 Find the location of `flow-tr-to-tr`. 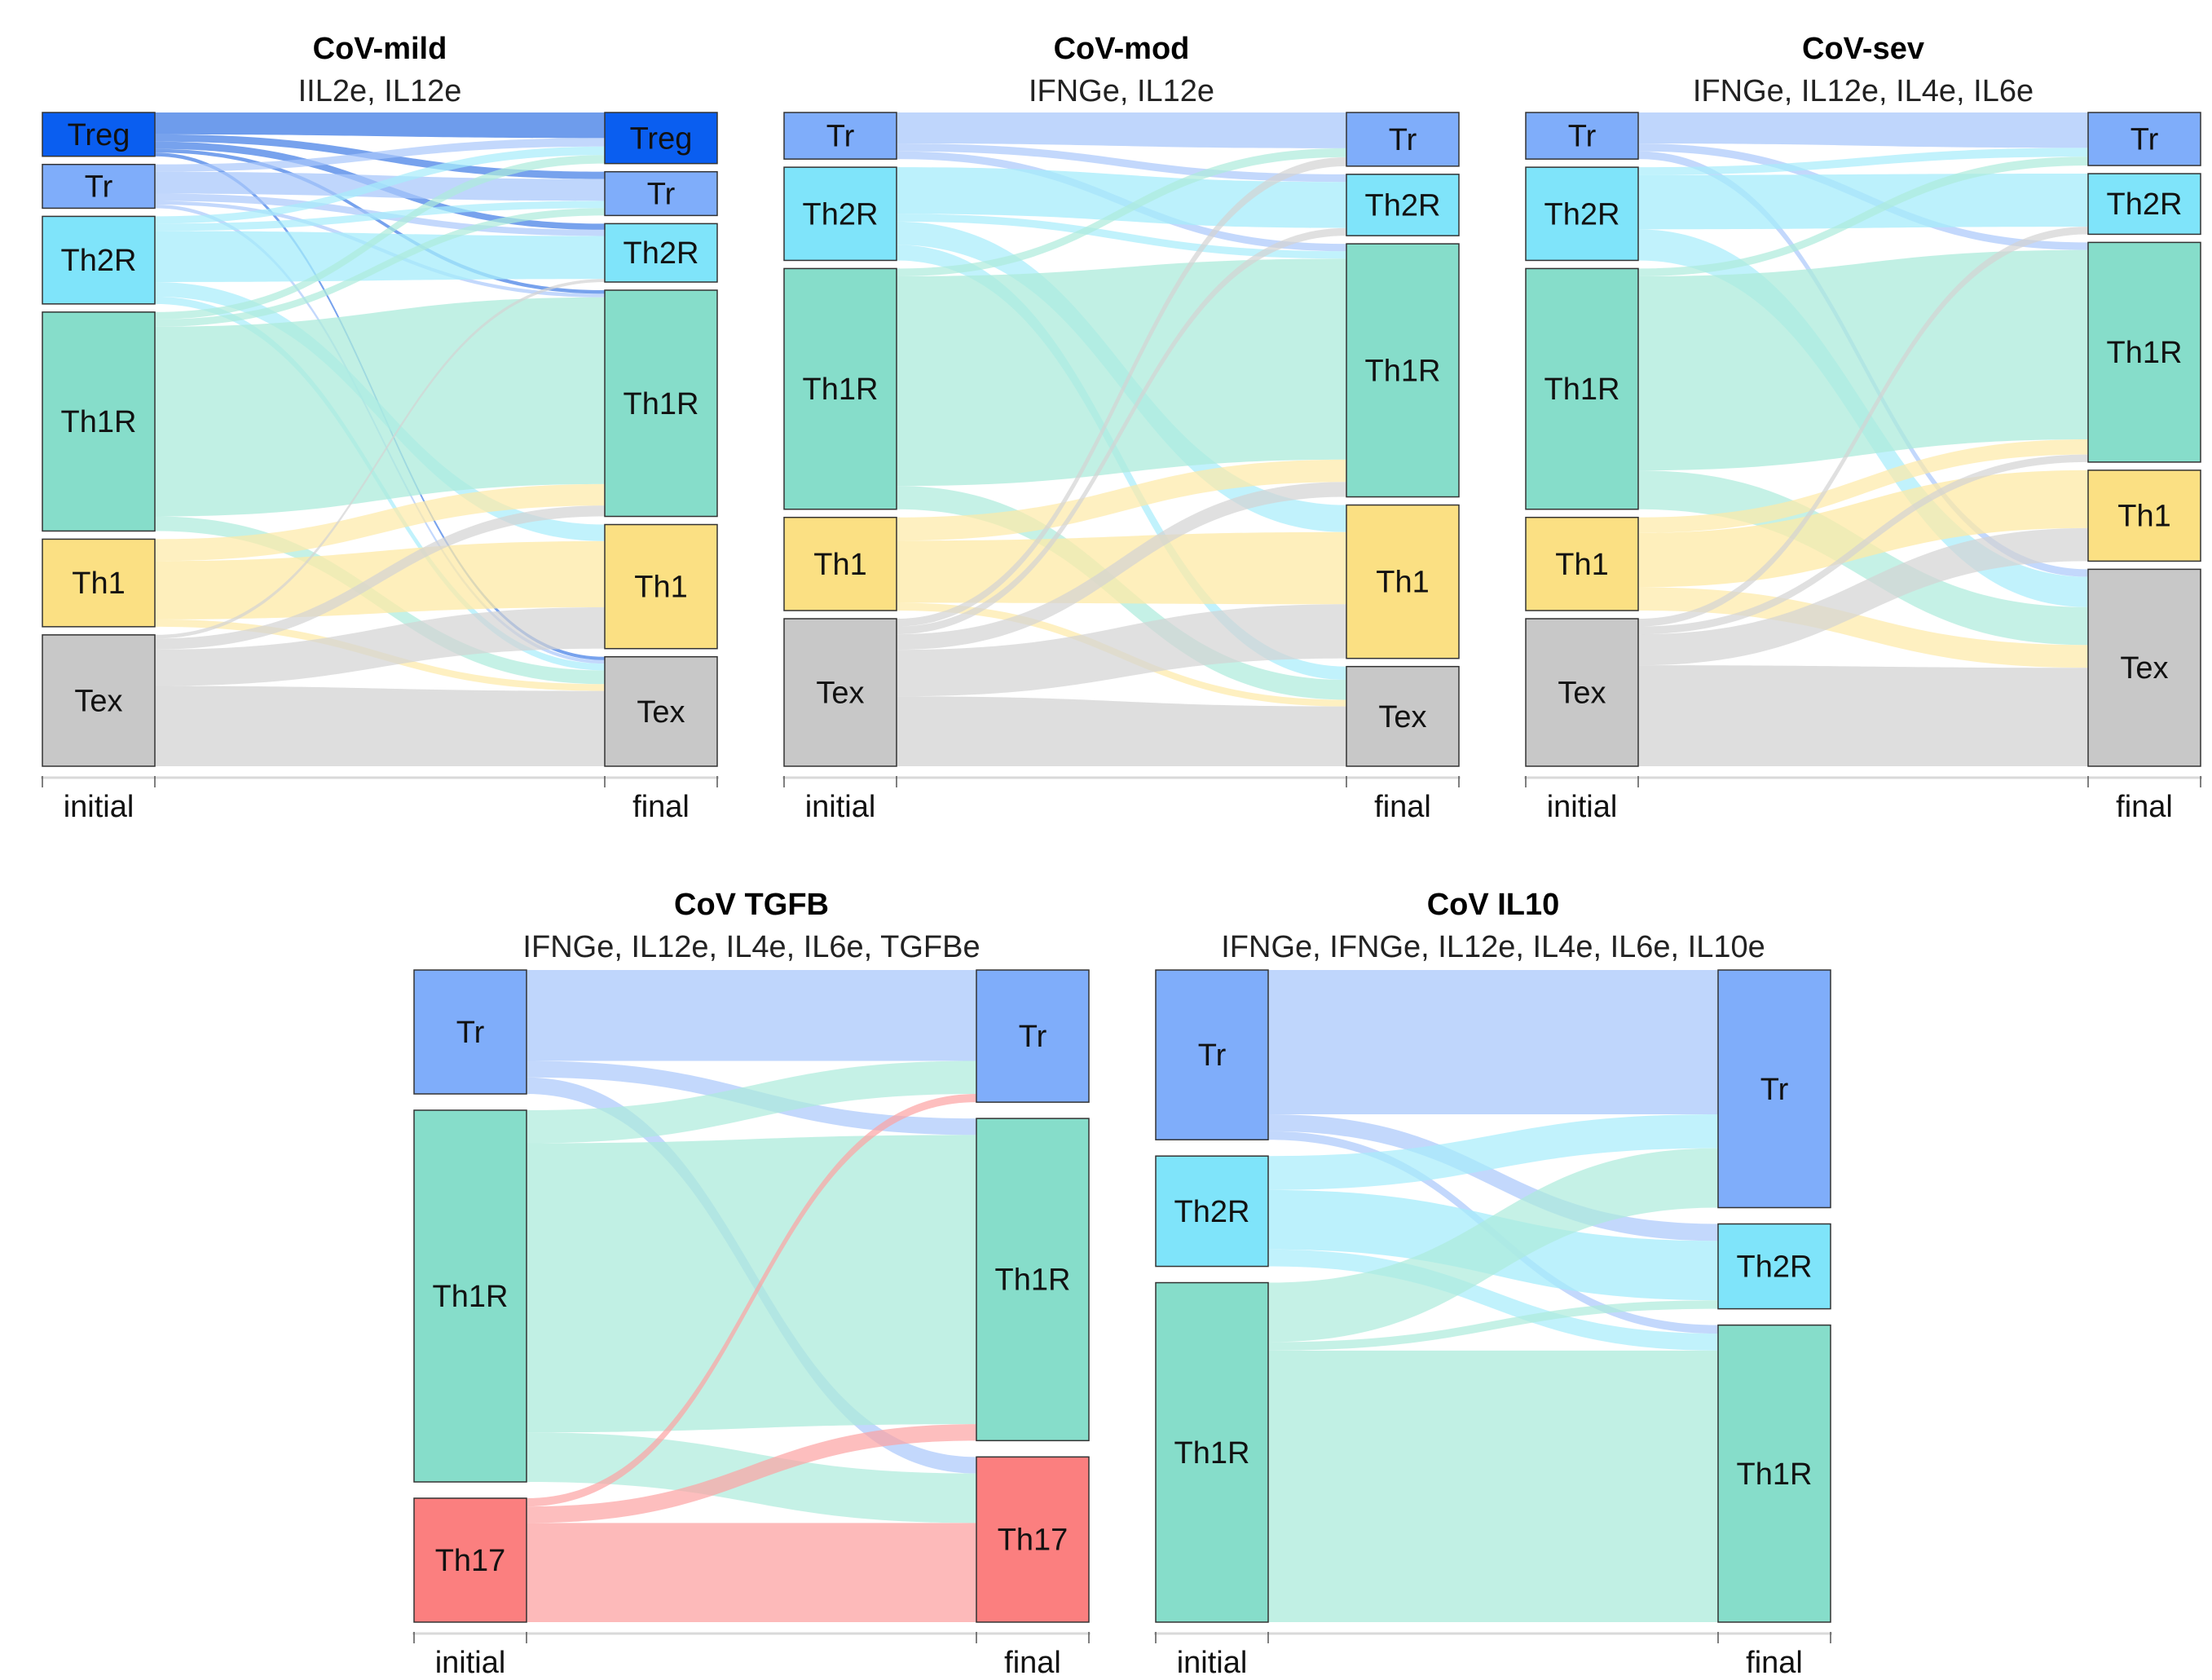

flow-tr-to-tr is located at coordinates (1863, 130).